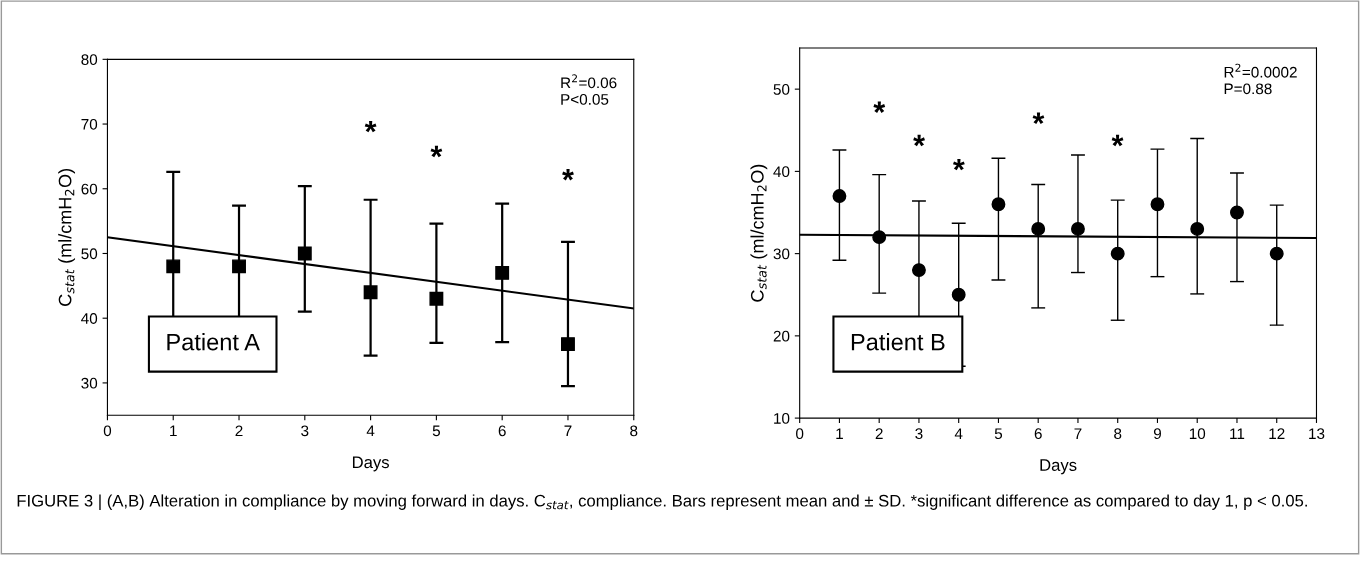 Image resolution: width=1360 pixels, height=565 pixels. What do you see at coordinates (898, 342) in the screenshot?
I see `annotation: Patient B` at bounding box center [898, 342].